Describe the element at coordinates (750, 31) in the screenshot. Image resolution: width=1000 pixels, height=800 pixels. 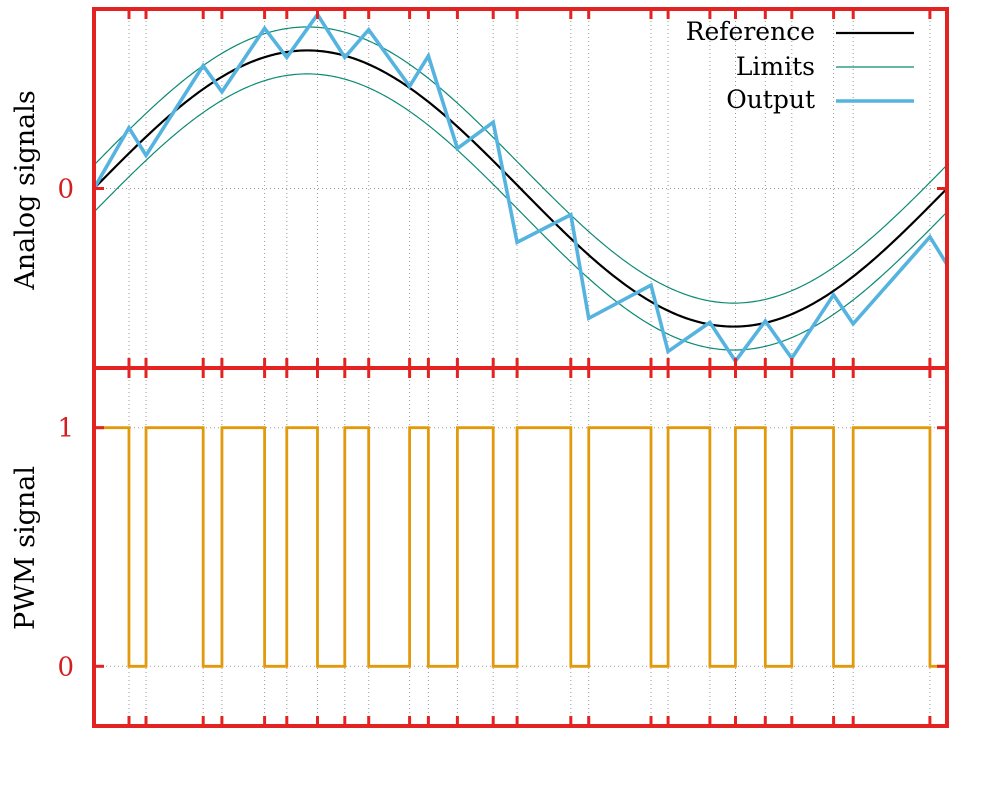
I see `legend-label-reference: Reference` at that location.